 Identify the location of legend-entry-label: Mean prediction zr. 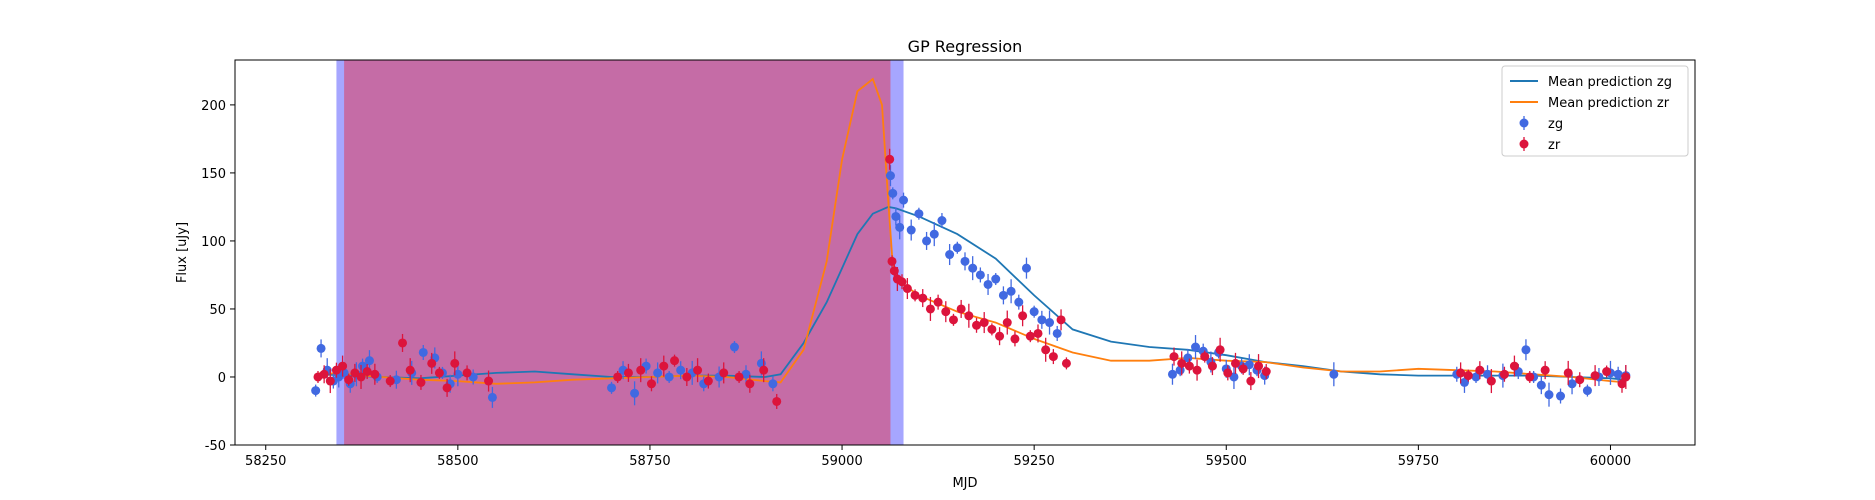
(1609, 103).